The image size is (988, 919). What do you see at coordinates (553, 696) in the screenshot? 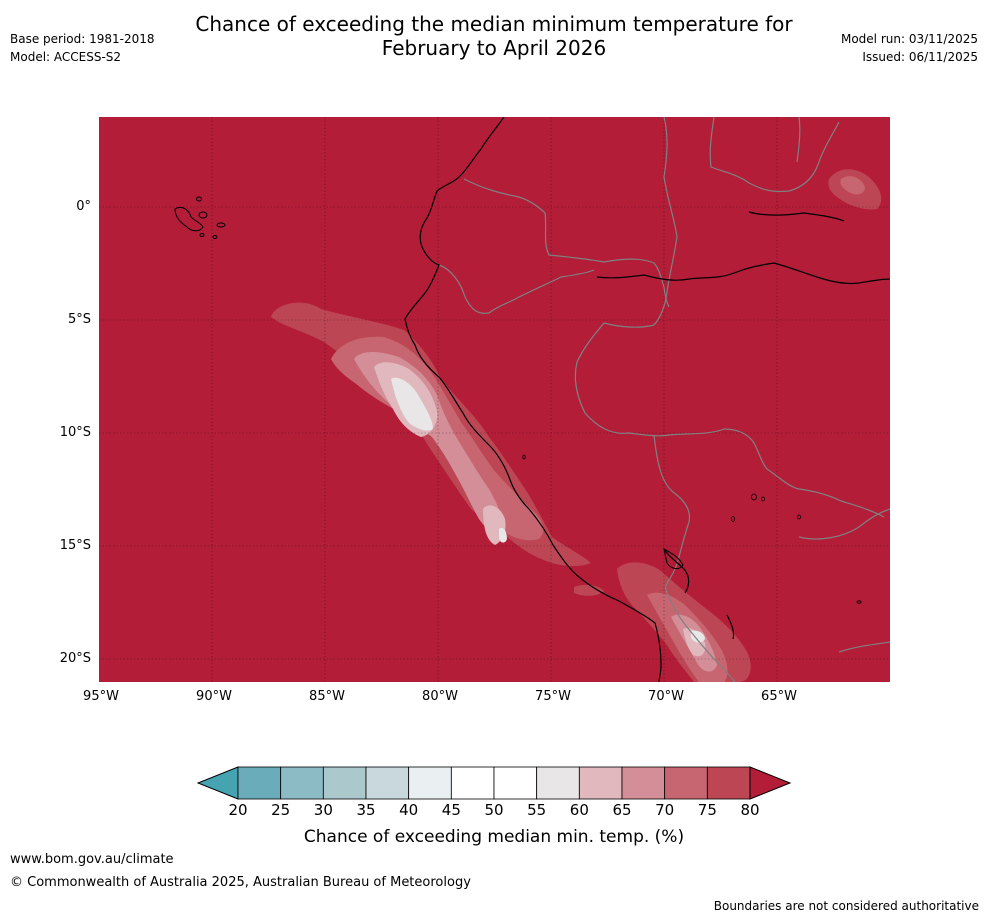
I see `lon-label-75w: 75°W` at bounding box center [553, 696].